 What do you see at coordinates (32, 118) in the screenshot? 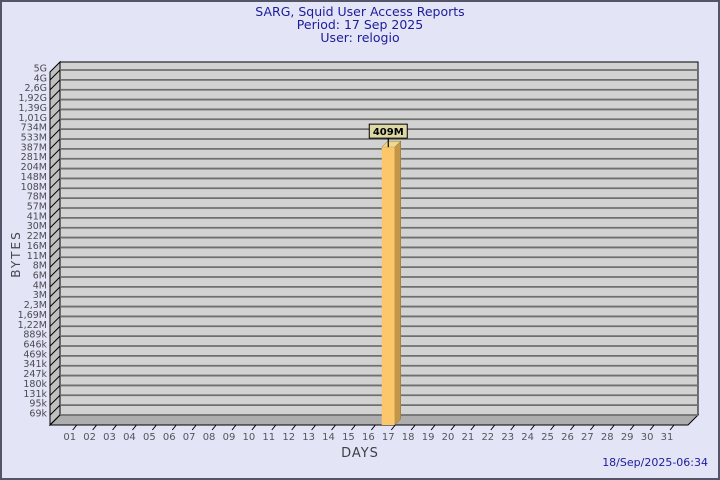
I see `y-tick-label: 1,01G` at bounding box center [32, 118].